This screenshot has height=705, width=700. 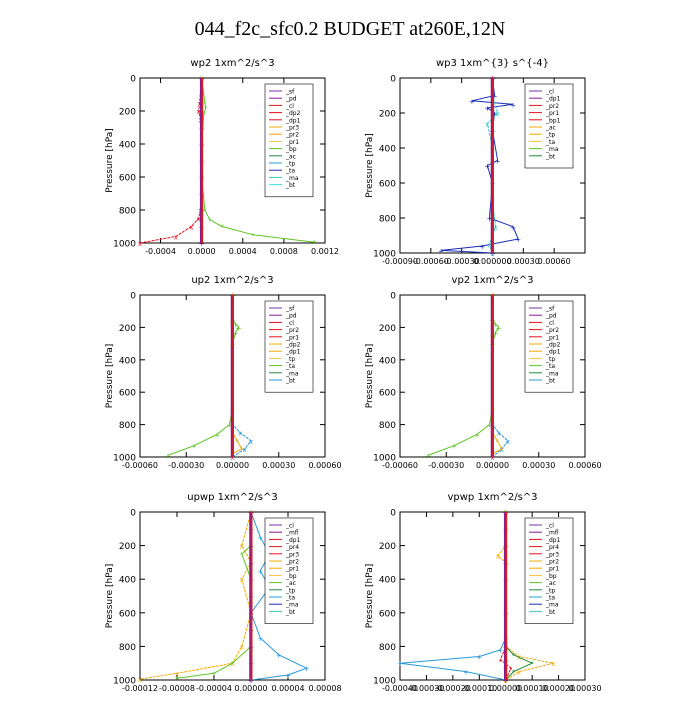 I want to click on legend-label: _pr4, so click(x=552, y=547).